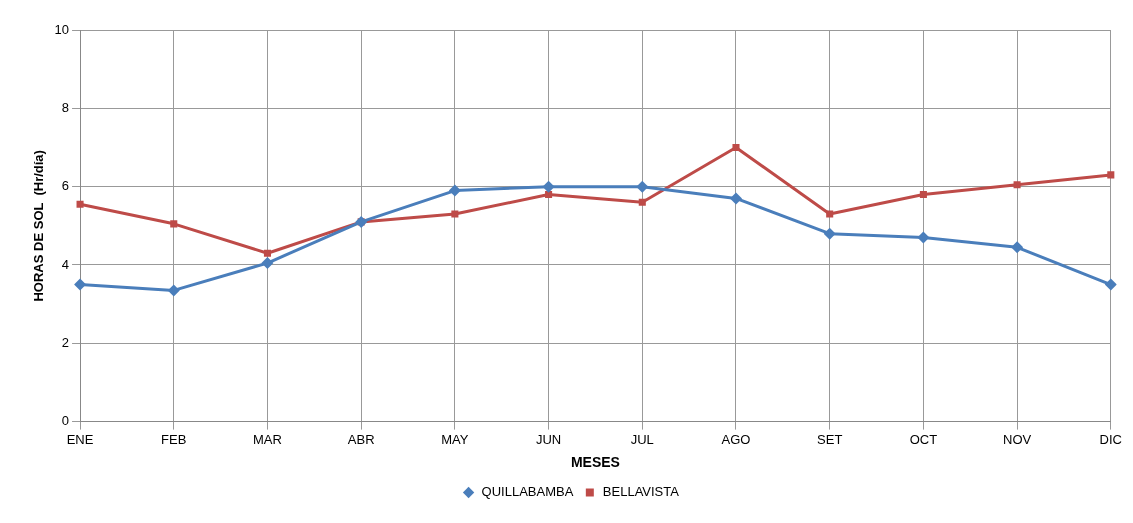 The height and width of the screenshot is (523, 1133). What do you see at coordinates (1110, 439) in the screenshot?
I see `x-tick-label: DIC` at bounding box center [1110, 439].